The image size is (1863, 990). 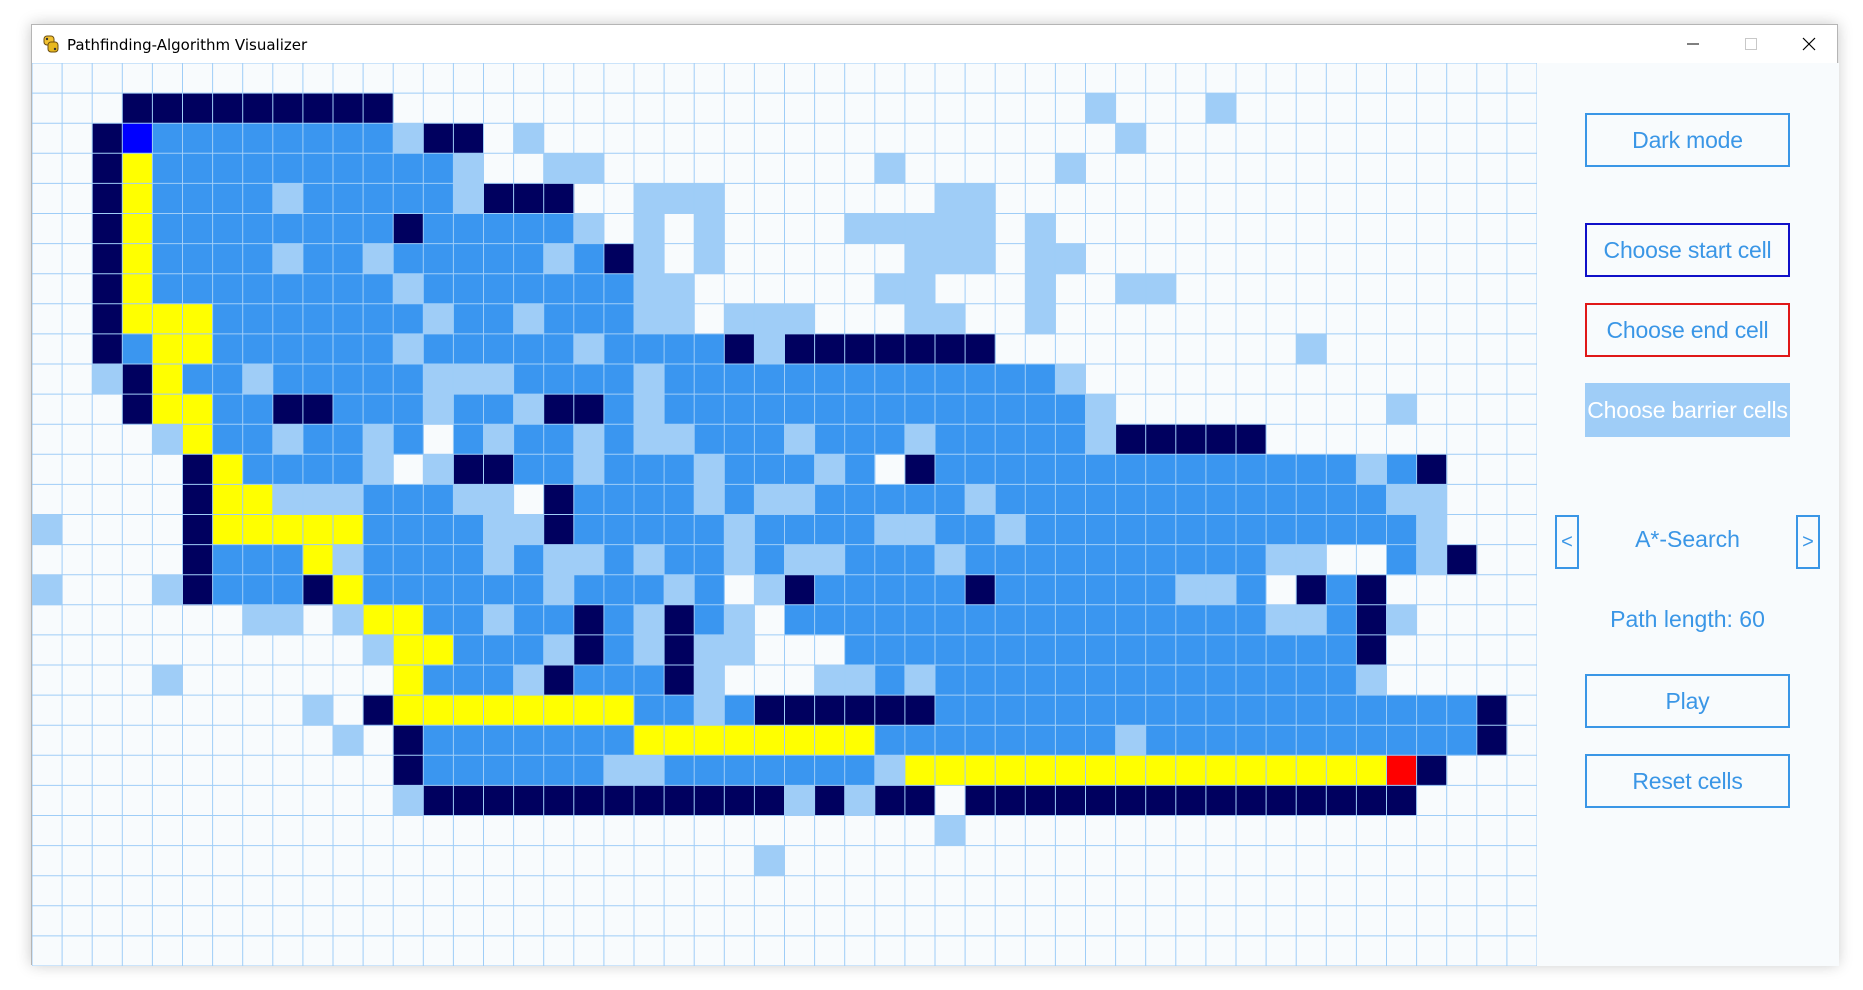 What do you see at coordinates (1402, 770) in the screenshot?
I see `end-cell` at bounding box center [1402, 770].